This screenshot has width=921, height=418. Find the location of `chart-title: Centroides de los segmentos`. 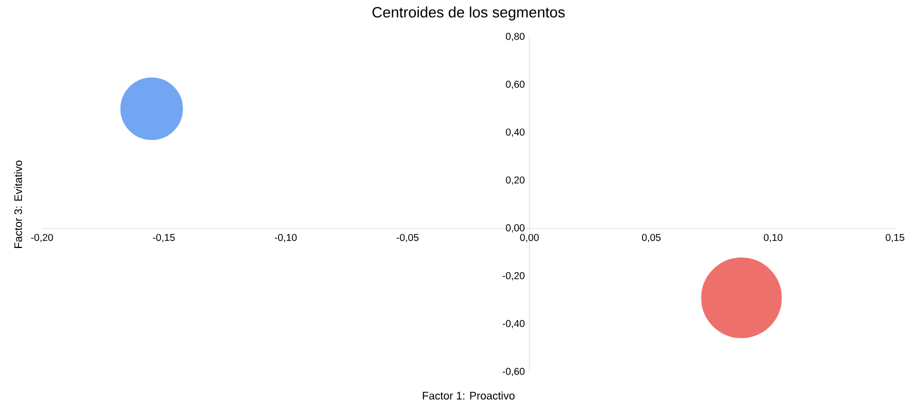

chart-title: Centroides de los segmentos is located at coordinates (468, 13).